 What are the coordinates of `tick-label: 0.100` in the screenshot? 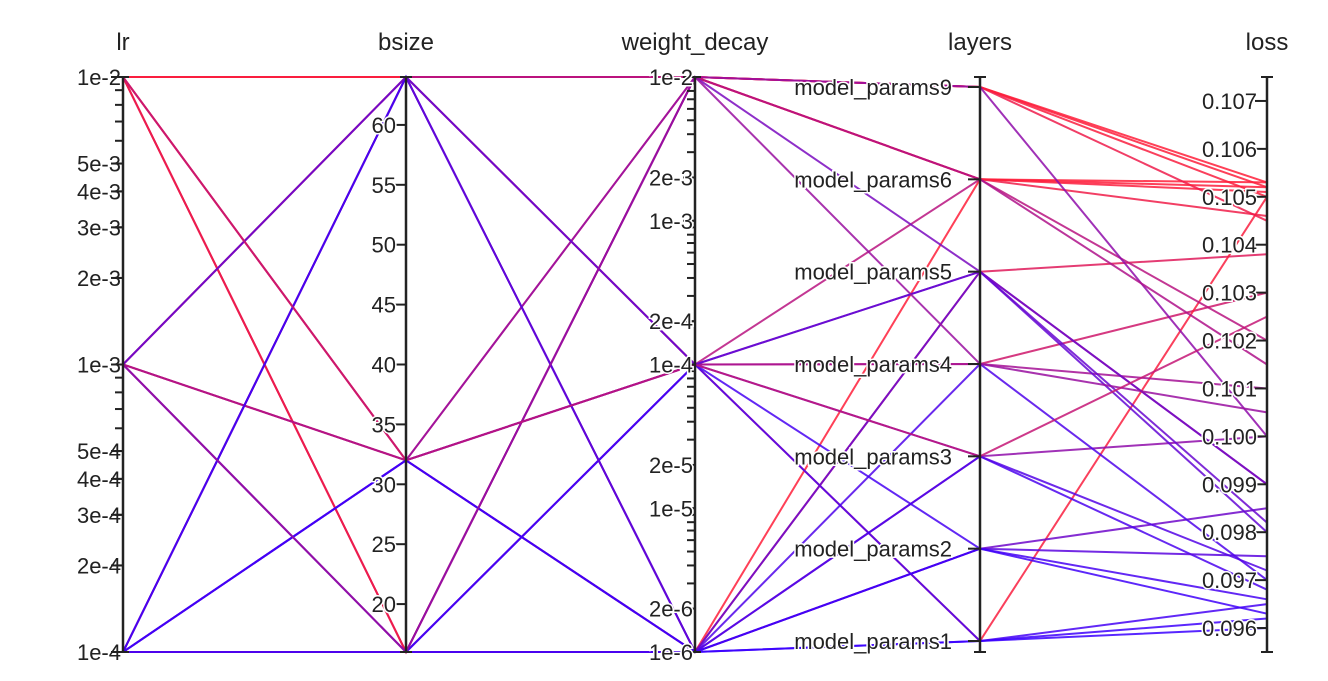 It's located at (1229, 436).